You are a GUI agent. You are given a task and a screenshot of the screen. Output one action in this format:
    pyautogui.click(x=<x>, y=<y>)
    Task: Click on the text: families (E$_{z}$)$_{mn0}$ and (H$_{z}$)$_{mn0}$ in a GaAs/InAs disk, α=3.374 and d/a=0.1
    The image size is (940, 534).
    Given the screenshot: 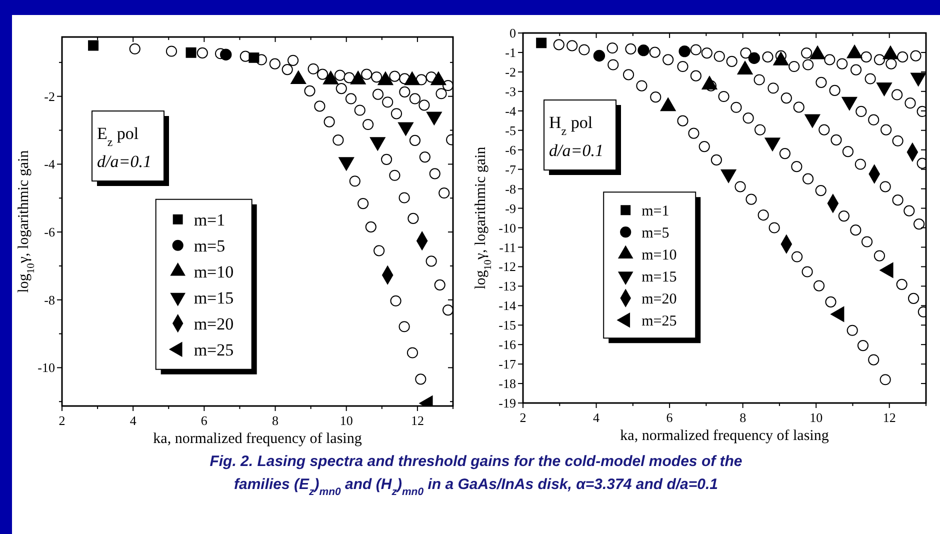 What is the action you would take?
    pyautogui.click(x=476, y=487)
    